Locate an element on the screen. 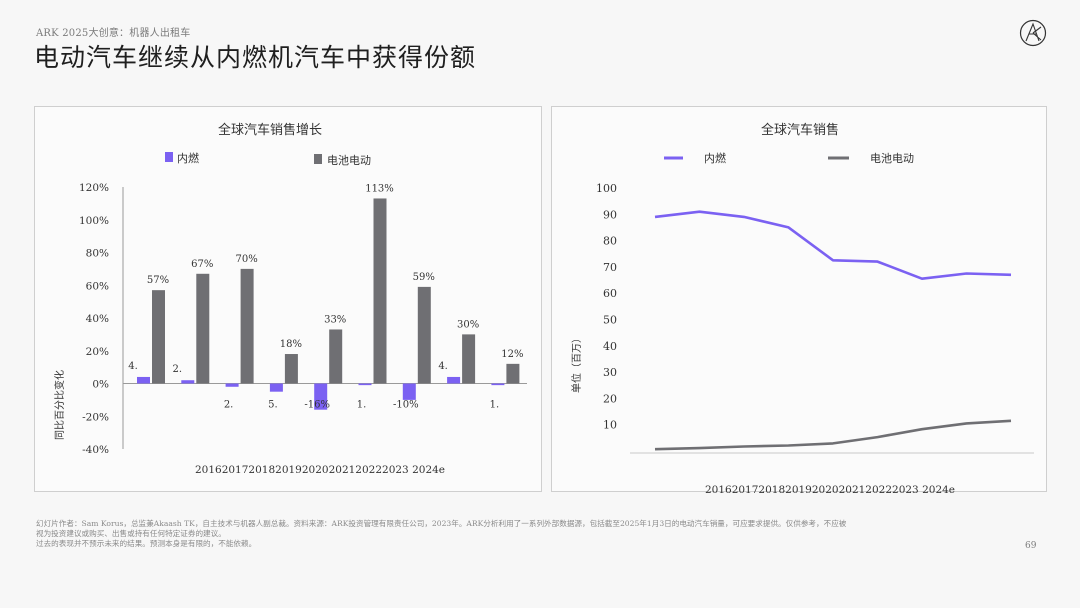 The height and width of the screenshot is (608, 1080). bar-y-tick-label: 120% is located at coordinates (94, 188).